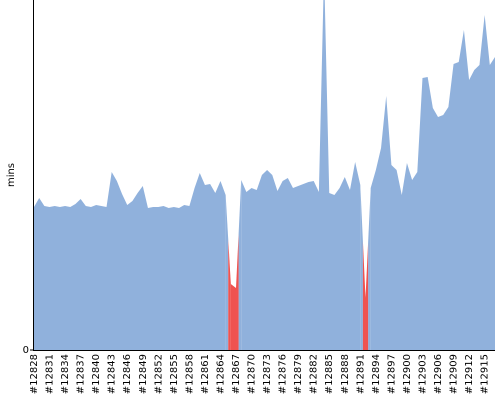 The width and height of the screenshot is (500, 400). I want to click on x-tick-label: #12912, so click(469, 374).